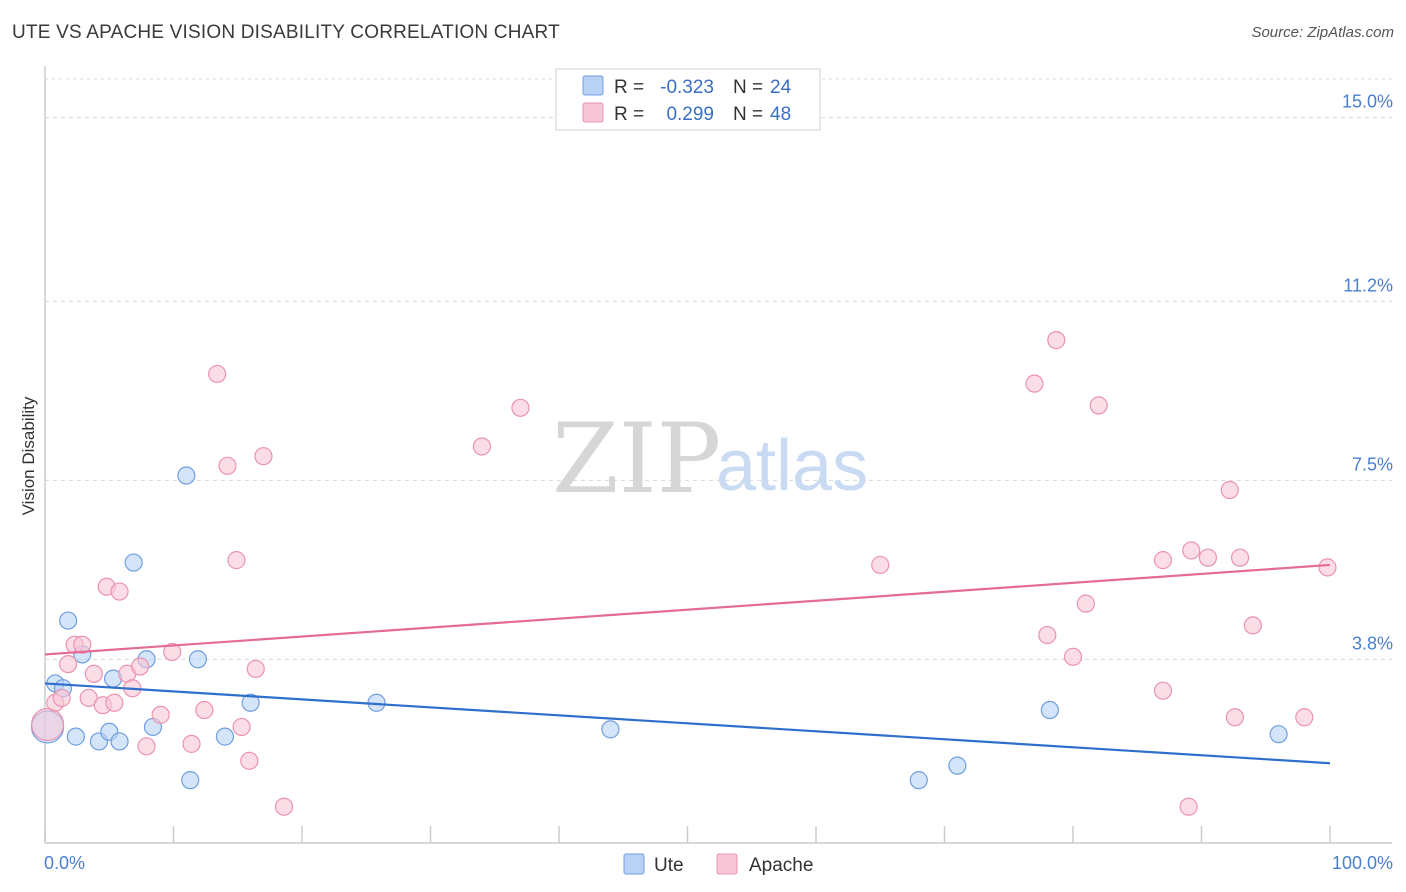 Image resolution: width=1406 pixels, height=892 pixels. Describe the element at coordinates (593, 85) in the screenshot. I see `legend-ute-swatch` at that location.